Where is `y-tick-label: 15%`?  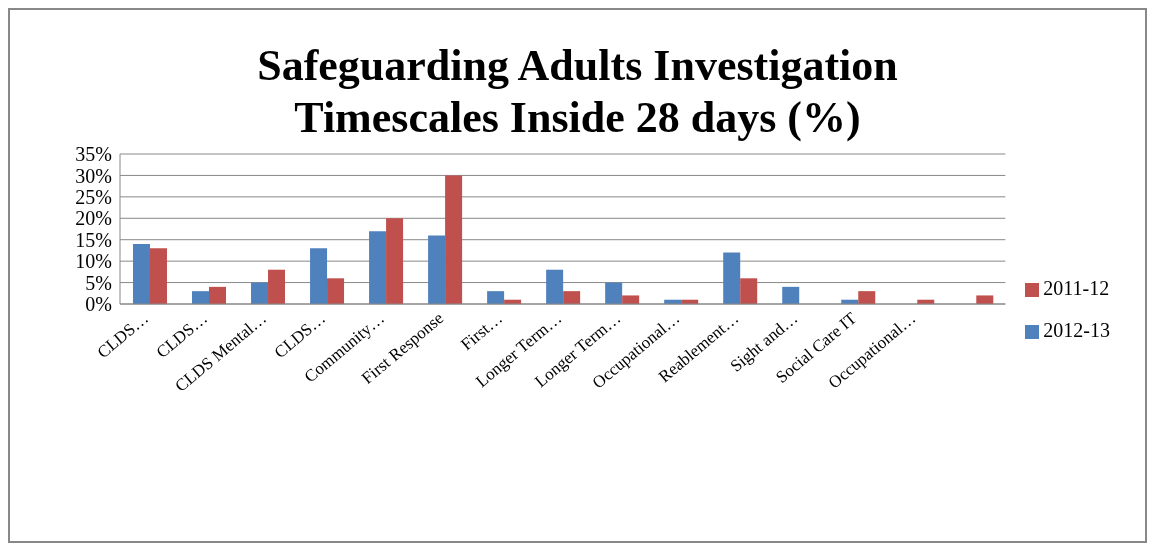
y-tick-label: 15% is located at coordinates (93, 239).